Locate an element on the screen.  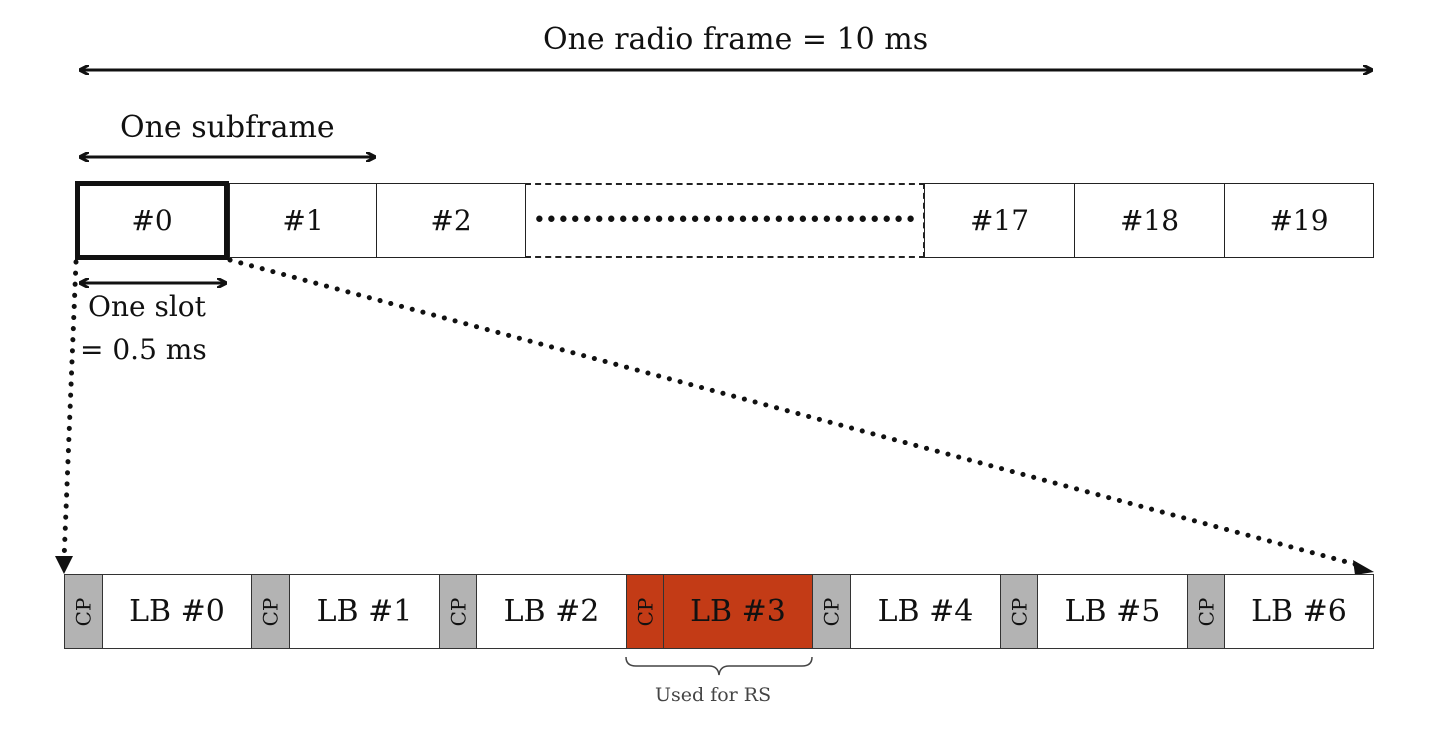
lb-1-label: LB #1 is located at coordinates (364, 611).